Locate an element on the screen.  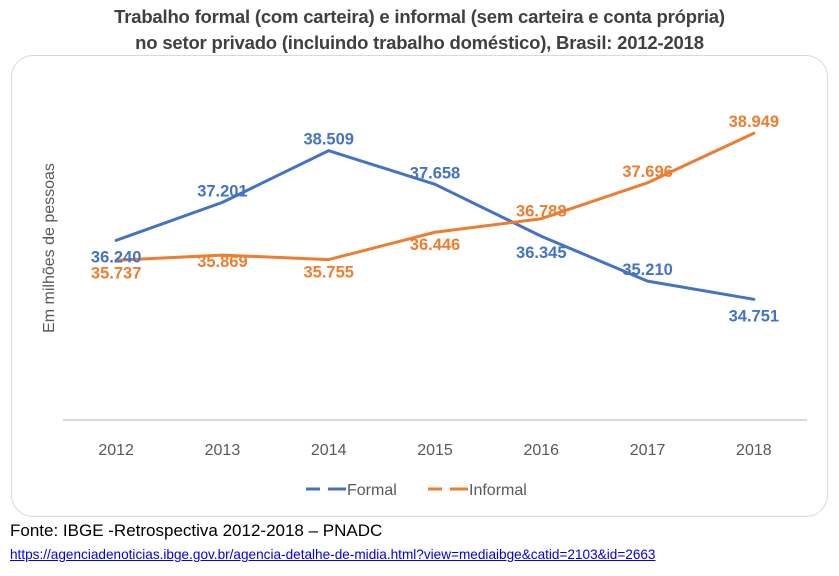
x-tick-label: 2017 is located at coordinates (648, 450).